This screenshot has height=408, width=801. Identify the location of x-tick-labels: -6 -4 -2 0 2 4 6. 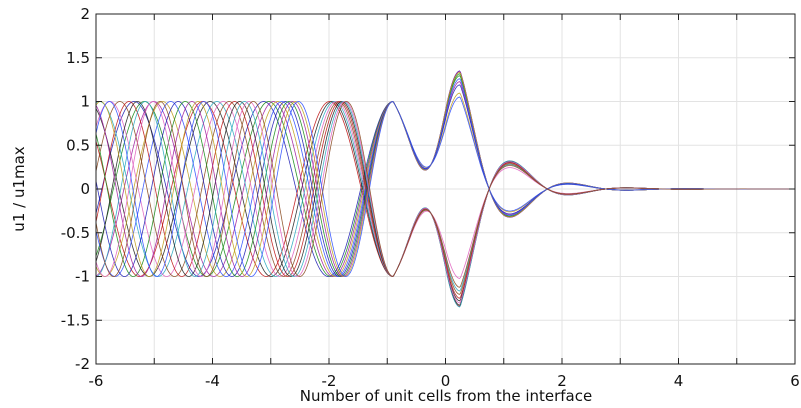
(444, 381).